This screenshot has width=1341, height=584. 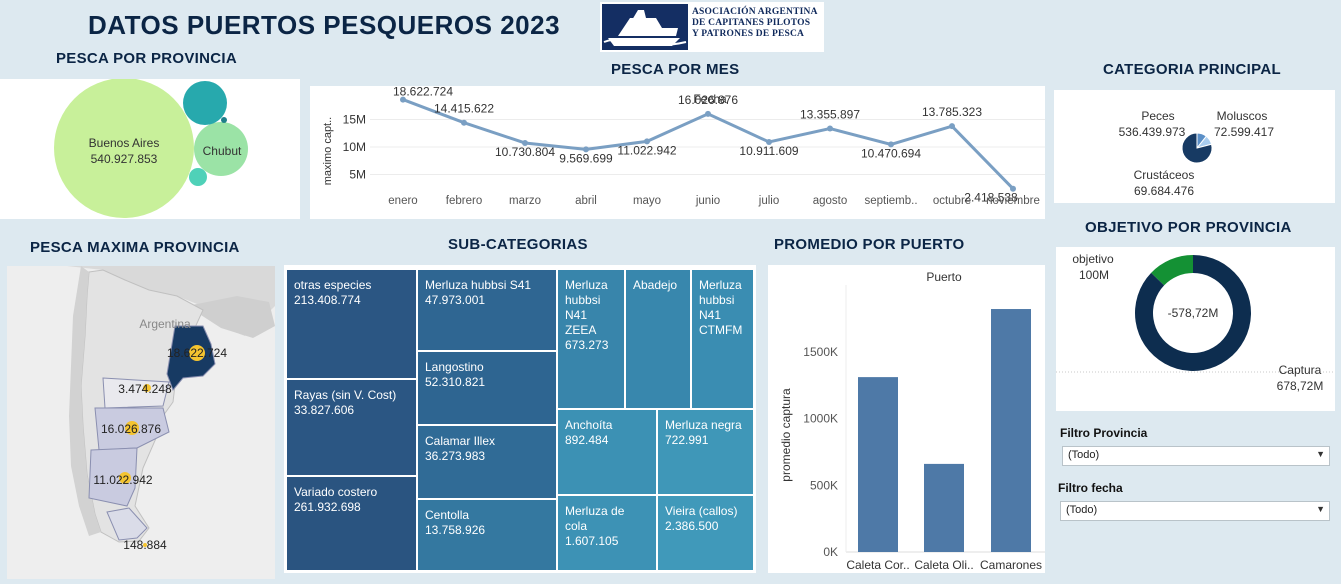 I want to click on objetivo-label: objetivo, so click(x=1093, y=259).